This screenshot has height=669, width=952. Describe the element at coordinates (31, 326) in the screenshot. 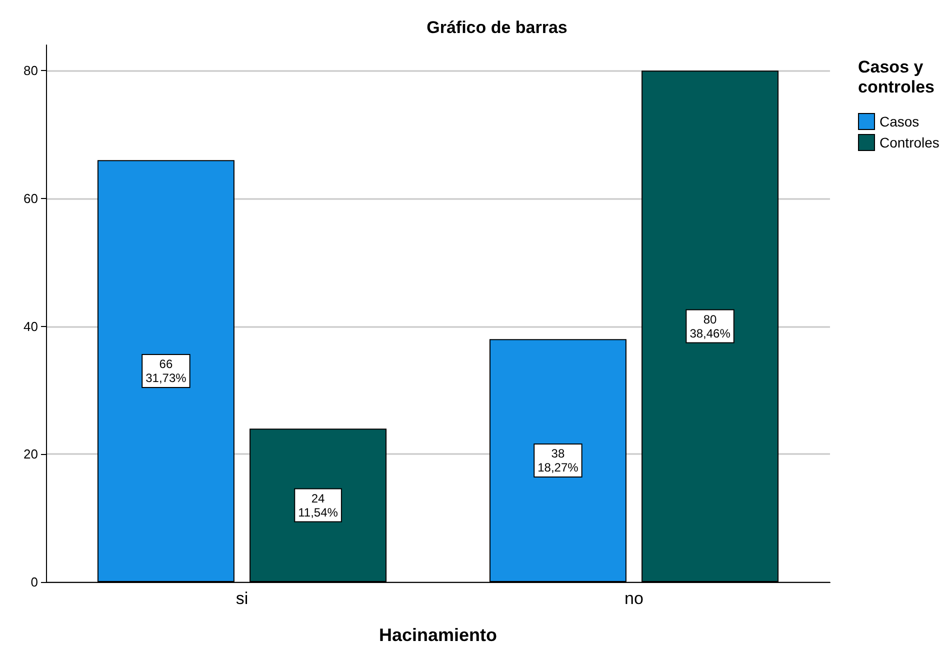

I see `y-tick-label: 40` at that location.